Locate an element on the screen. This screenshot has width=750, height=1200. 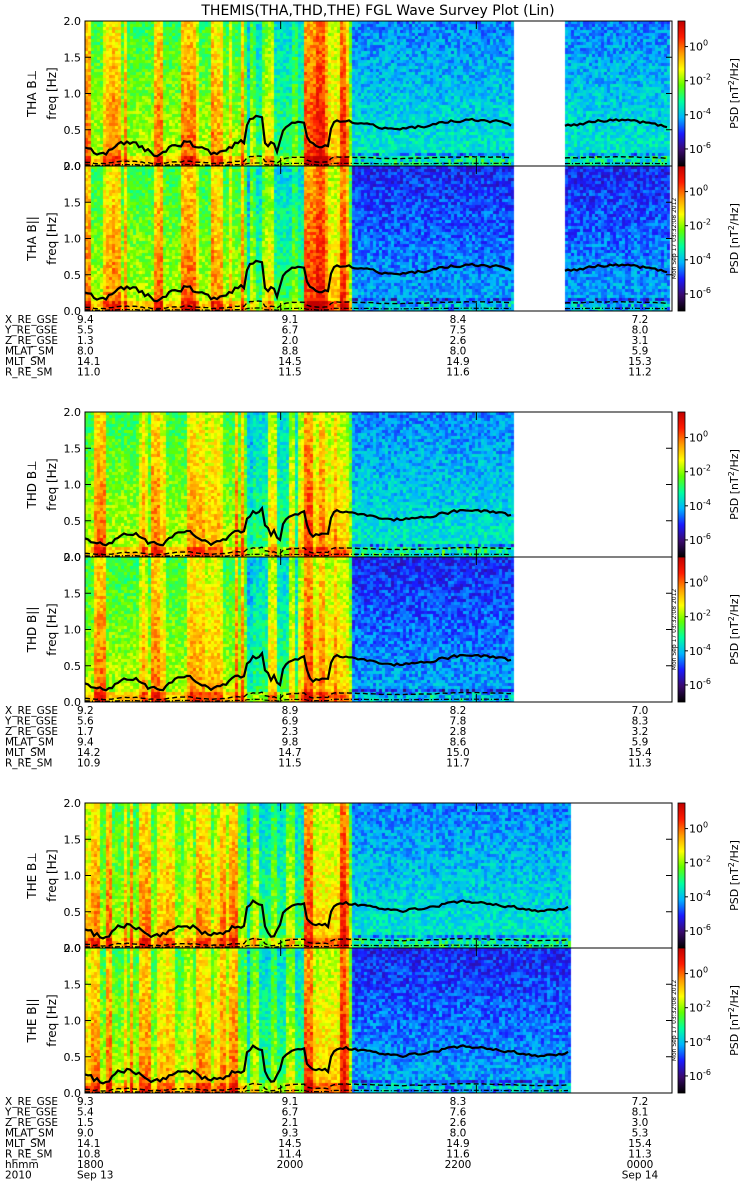
component-label: THA B|| is located at coordinates (32, 239).